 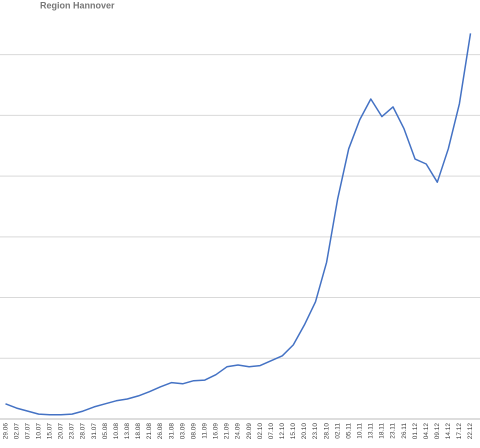 I want to click on x-tick-label: 15.10, so click(x=293, y=431).